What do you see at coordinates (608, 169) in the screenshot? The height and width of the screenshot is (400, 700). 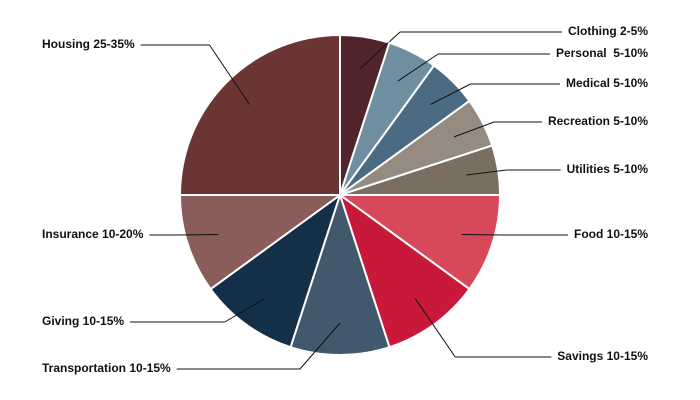 I see `slice-label: Utilities 5-10%` at bounding box center [608, 169].